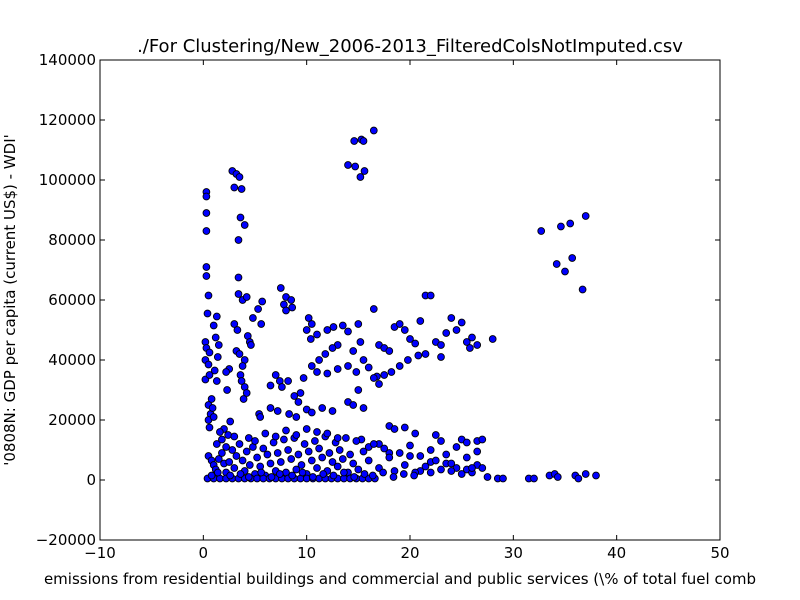 The width and height of the screenshot is (800, 600). I want to click on y-tick-label: 140000, so click(67, 60).